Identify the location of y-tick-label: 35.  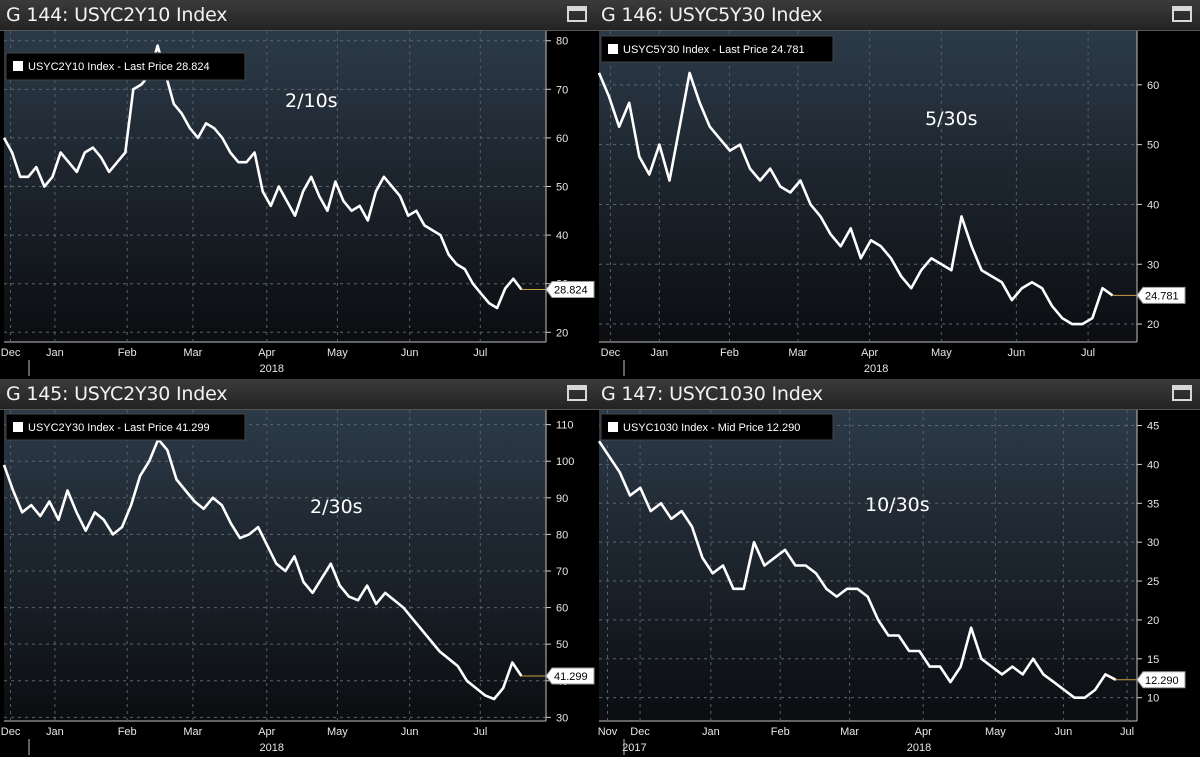
(1153, 504).